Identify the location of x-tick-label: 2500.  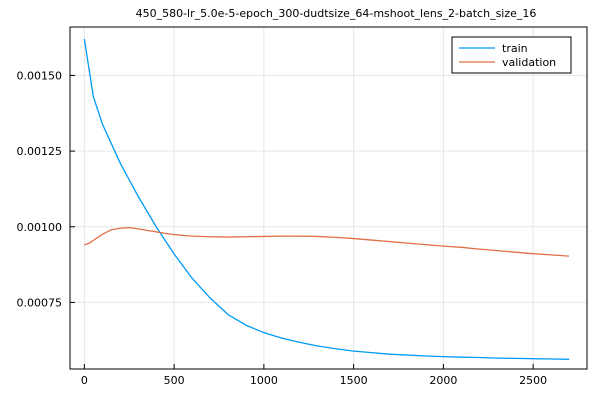
(533, 380).